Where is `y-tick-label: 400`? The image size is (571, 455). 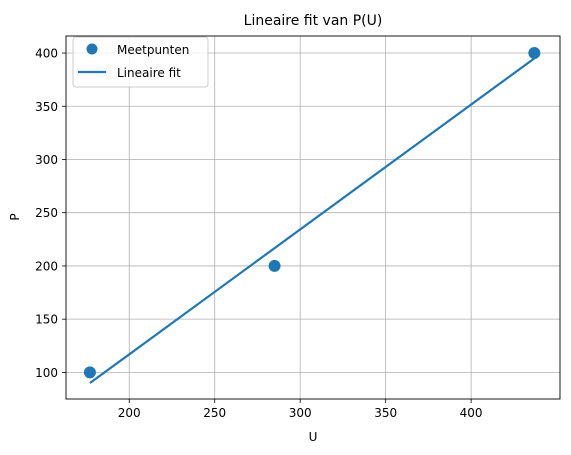
y-tick-label: 400 is located at coordinates (46, 54).